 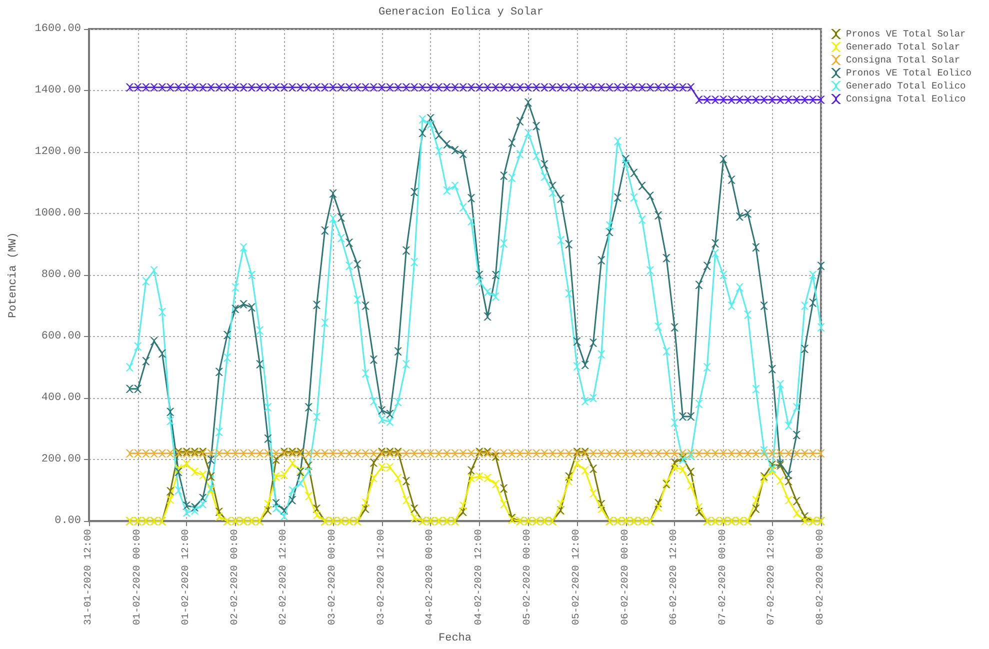 I want to click on chart-title: Generacion Eolica y Solar, so click(x=461, y=12).